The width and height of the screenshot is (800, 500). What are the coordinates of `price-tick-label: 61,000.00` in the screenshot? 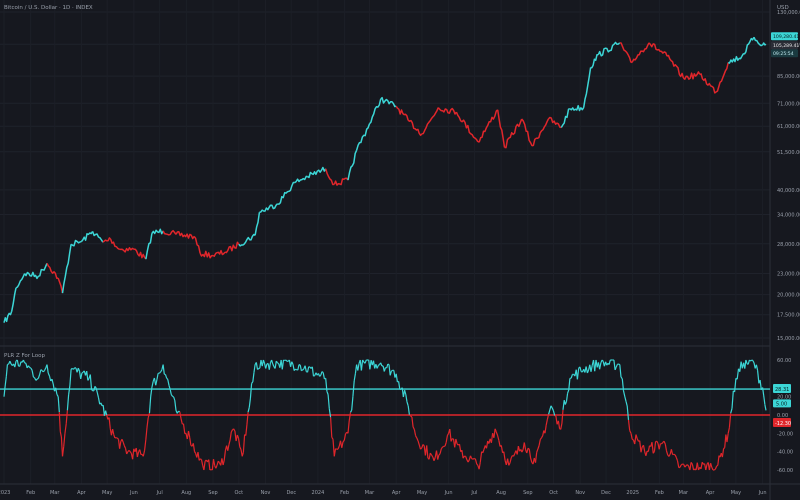 It's located at (788, 127).